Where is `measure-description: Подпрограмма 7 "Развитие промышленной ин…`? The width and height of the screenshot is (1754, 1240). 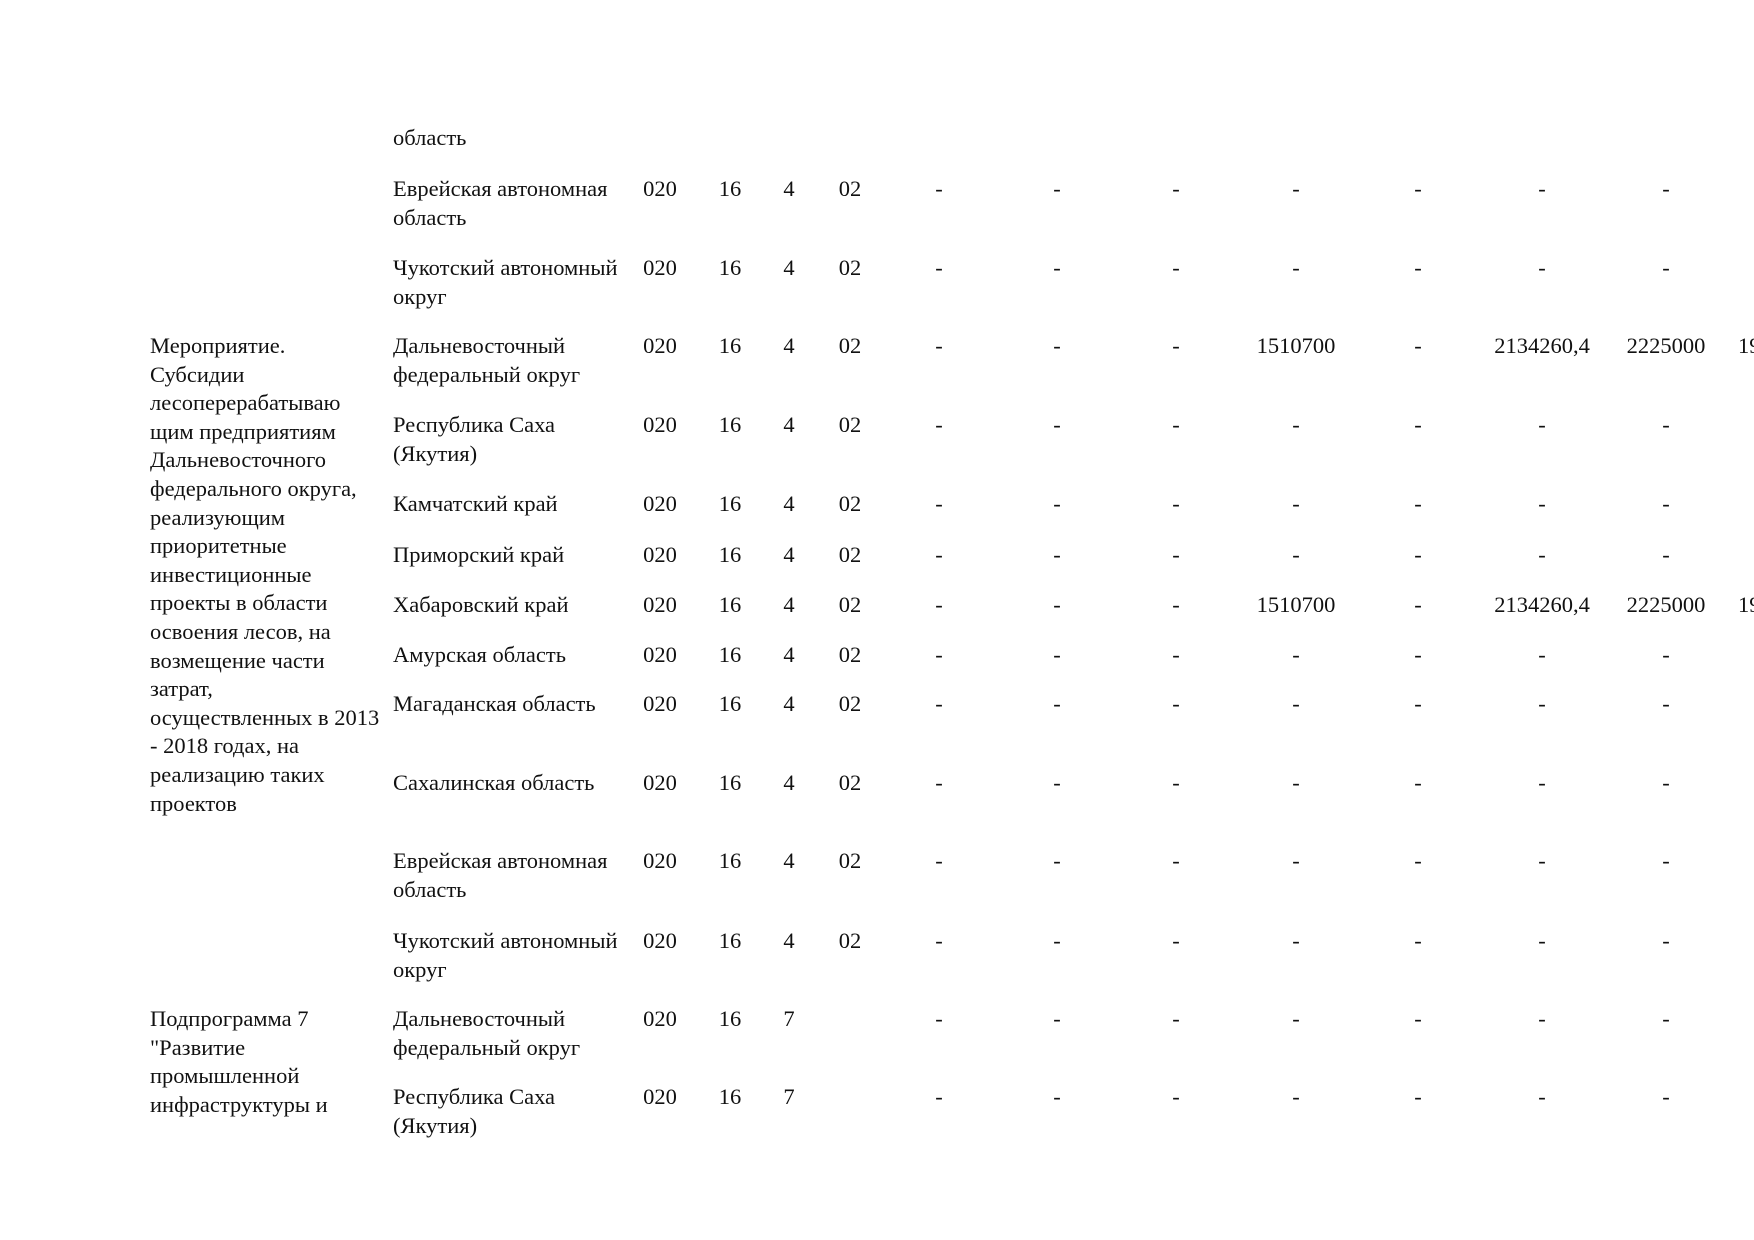 measure-description: Подпрограмма 7 "Развитие промышленной ин… is located at coordinates (239, 1061).